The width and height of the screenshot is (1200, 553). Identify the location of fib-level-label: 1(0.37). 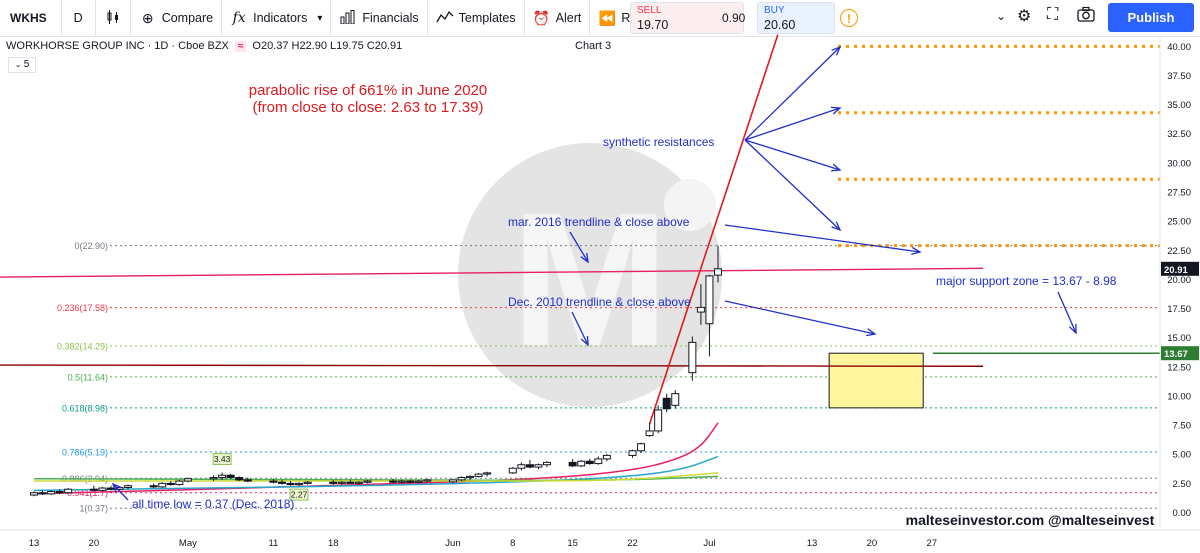
(93, 509).